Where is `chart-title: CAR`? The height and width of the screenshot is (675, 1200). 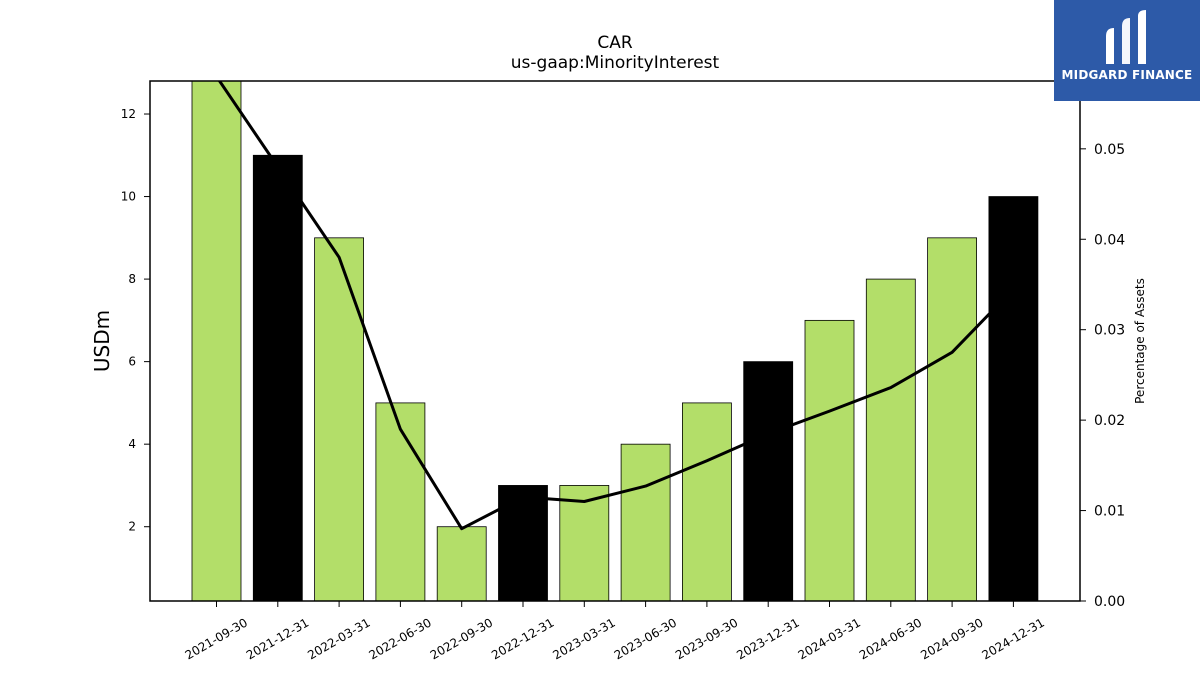 chart-title: CAR is located at coordinates (614, 43).